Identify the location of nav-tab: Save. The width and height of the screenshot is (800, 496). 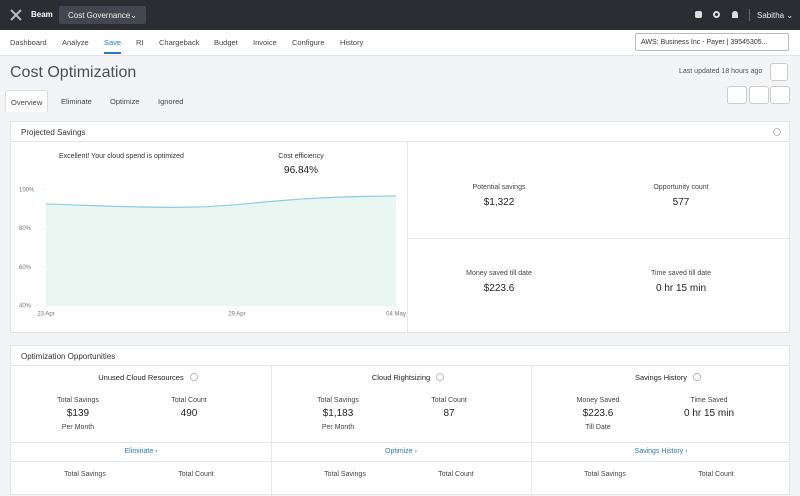
(113, 46).